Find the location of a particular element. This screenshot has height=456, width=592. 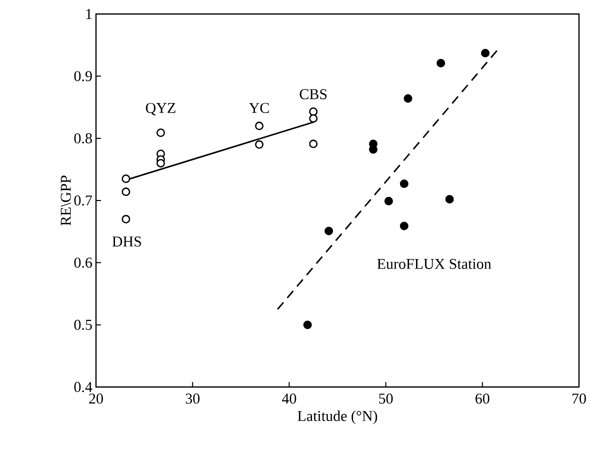

x-tick-label: 40 is located at coordinates (289, 399).